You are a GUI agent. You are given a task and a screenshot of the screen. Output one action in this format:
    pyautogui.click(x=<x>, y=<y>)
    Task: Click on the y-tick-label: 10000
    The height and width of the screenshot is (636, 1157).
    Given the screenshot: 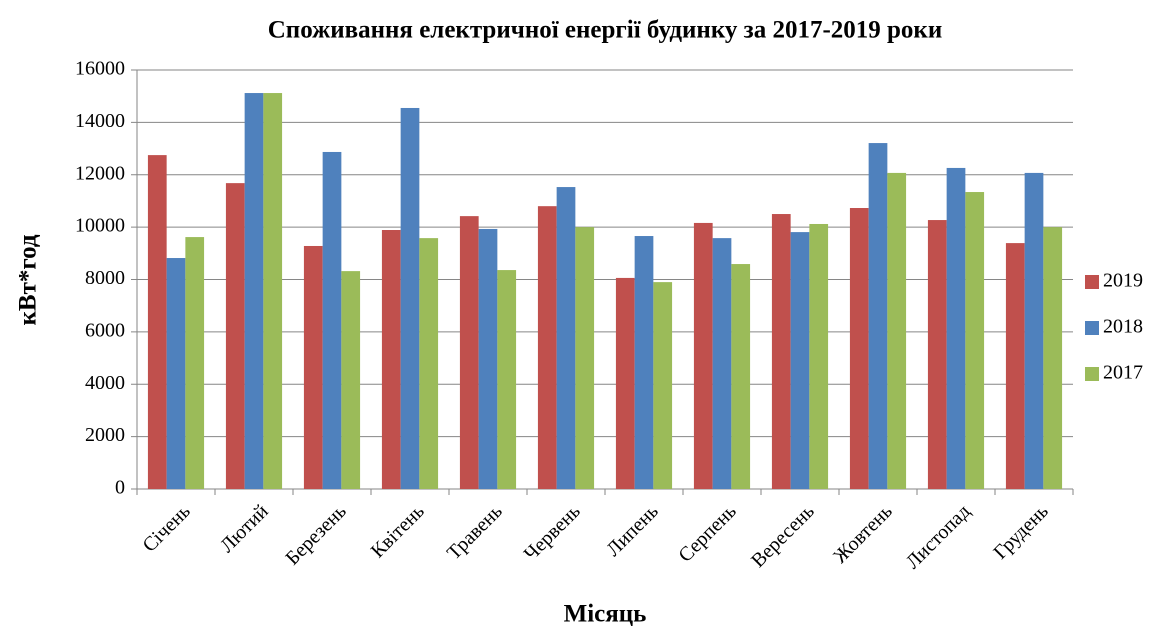 What is the action you would take?
    pyautogui.click(x=100, y=226)
    